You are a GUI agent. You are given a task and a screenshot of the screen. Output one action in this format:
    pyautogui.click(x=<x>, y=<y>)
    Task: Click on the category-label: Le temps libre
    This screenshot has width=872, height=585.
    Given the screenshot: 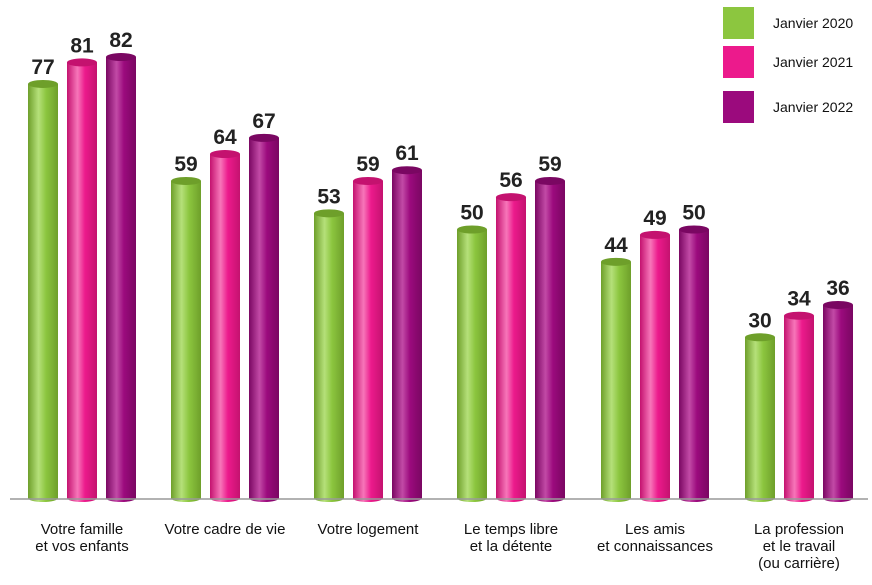 What is the action you would take?
    pyautogui.click(x=511, y=529)
    